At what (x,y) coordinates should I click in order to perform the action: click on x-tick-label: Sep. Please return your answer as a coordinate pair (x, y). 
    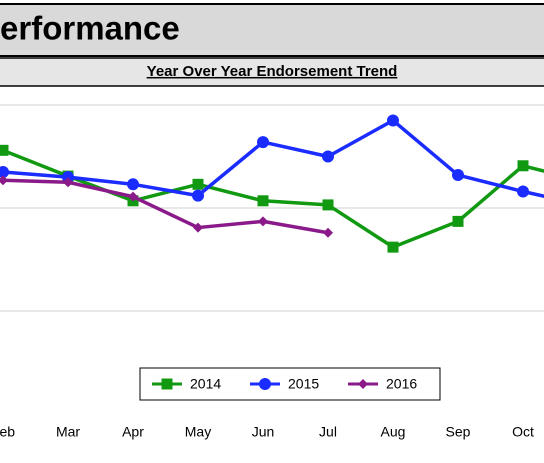
    Looking at the image, I should click on (458, 432).